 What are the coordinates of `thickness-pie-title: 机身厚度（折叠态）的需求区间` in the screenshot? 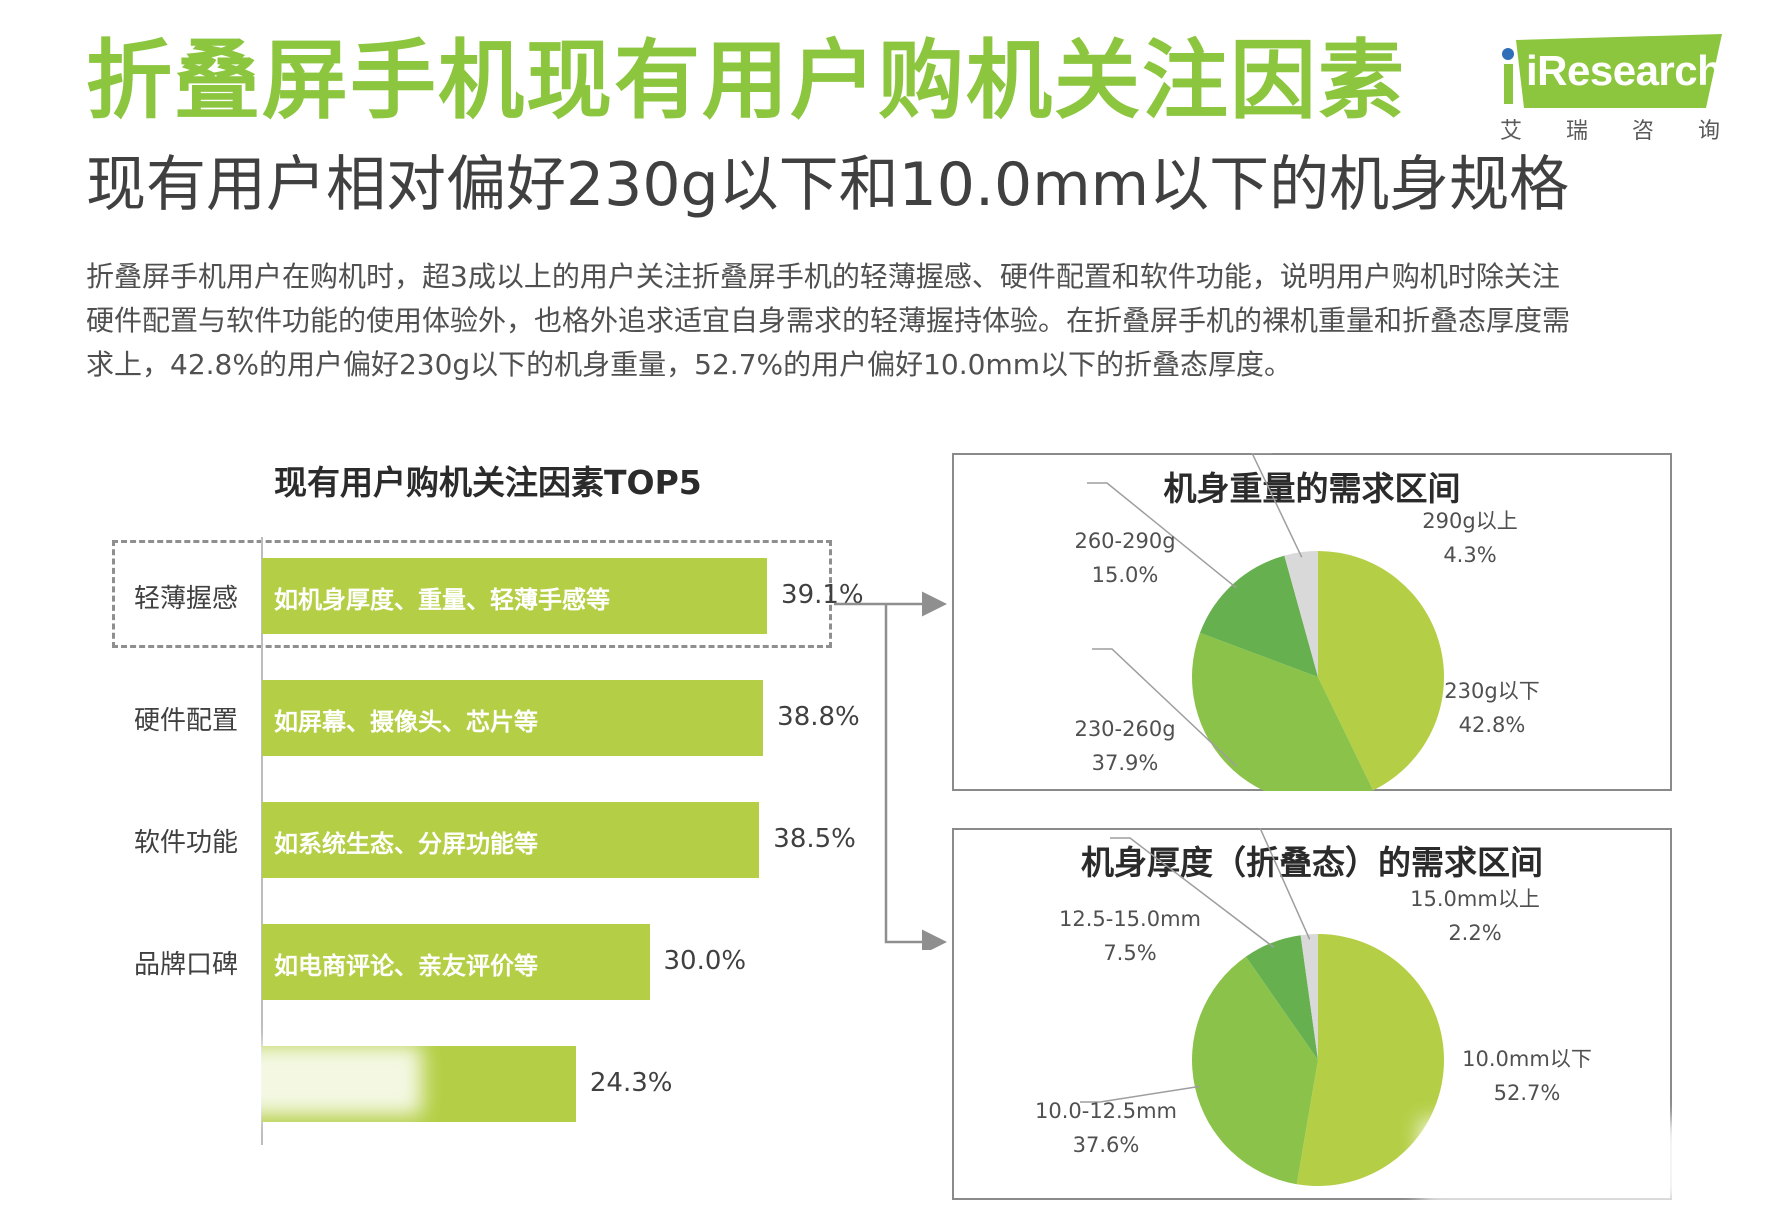 It's located at (1312, 862).